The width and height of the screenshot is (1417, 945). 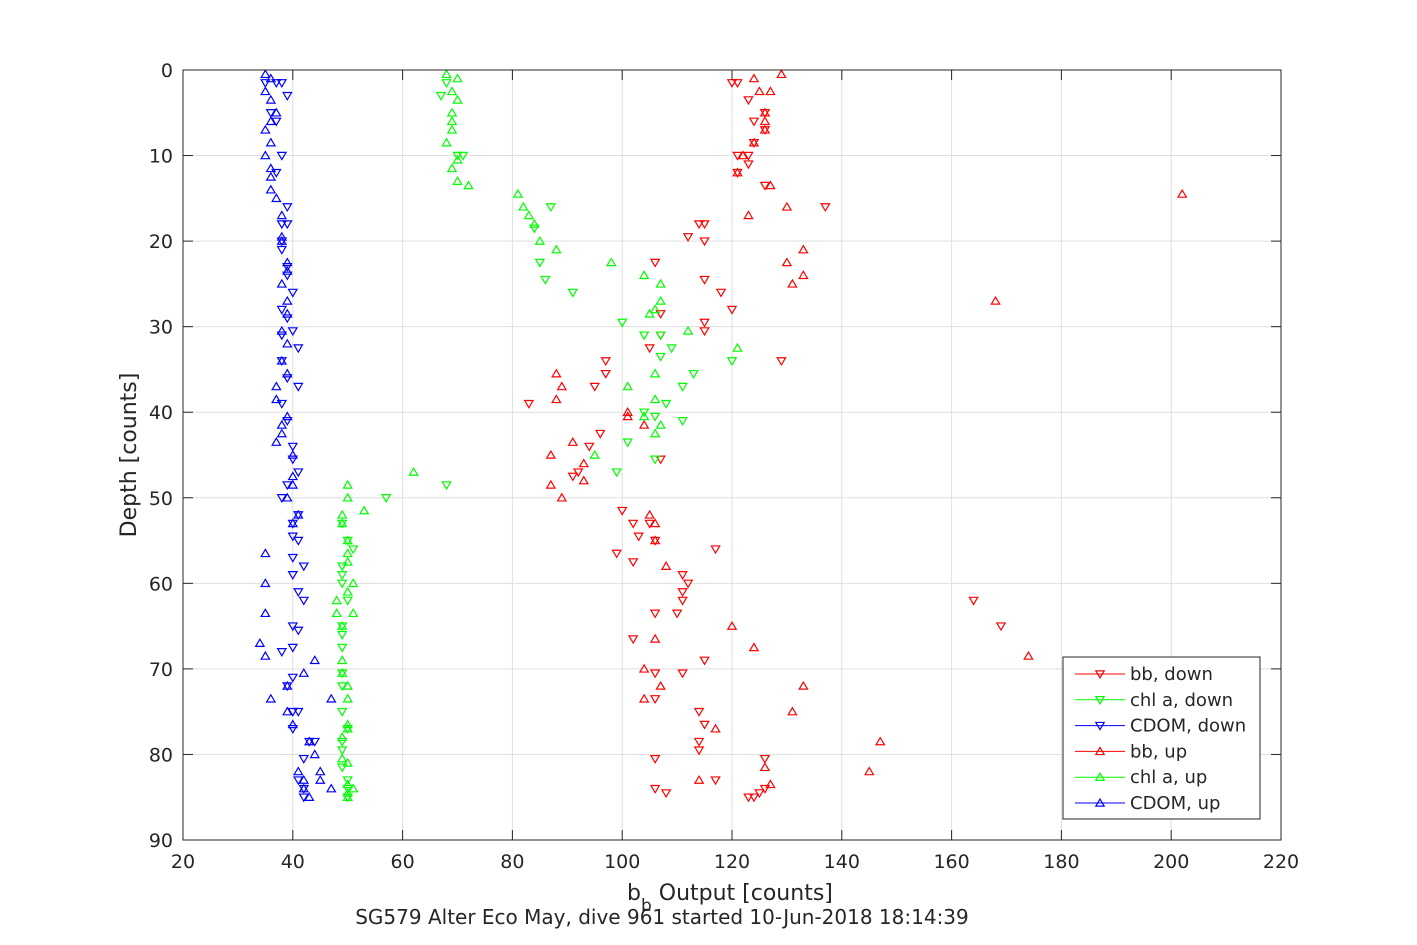 I want to click on legend-label: chl a, down, so click(x=1181, y=700).